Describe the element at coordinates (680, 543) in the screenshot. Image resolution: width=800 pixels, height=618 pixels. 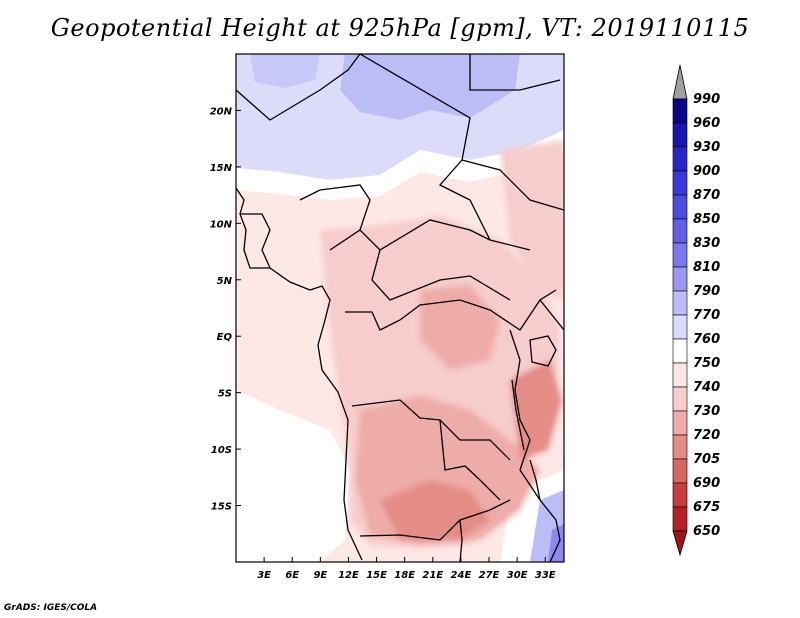
I see `colorbar-bottom-arrow` at that location.